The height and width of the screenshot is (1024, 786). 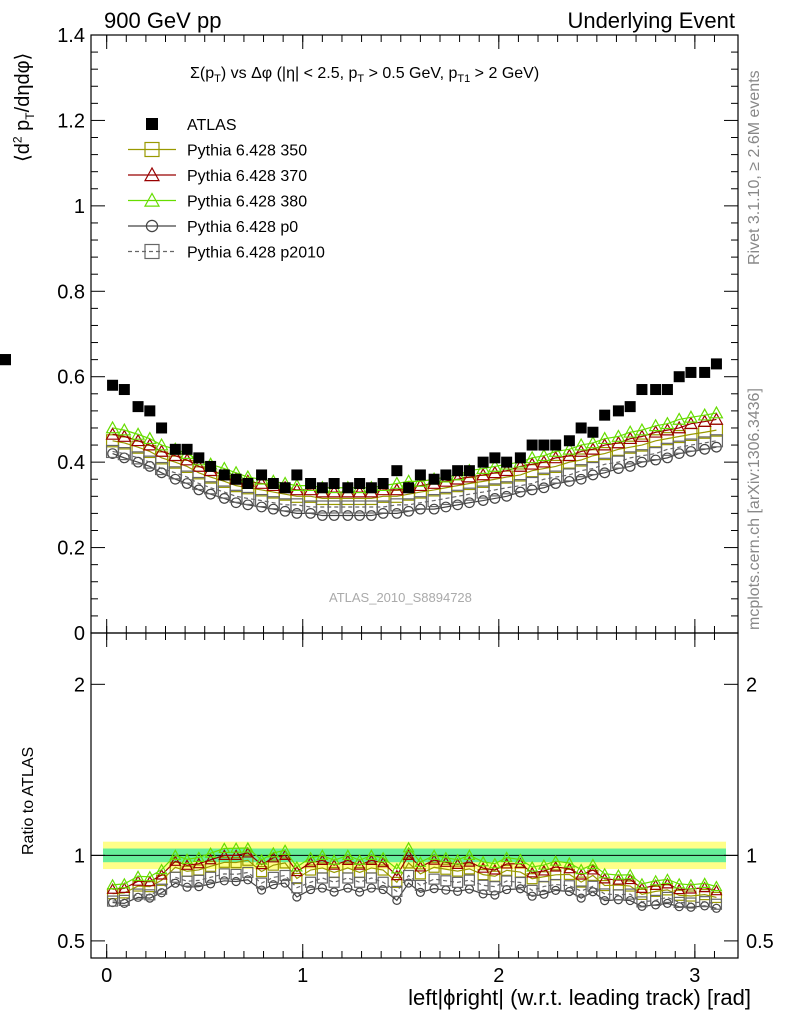 What do you see at coordinates (212, 125) in the screenshot?
I see `legend-label-0: ATLAS` at bounding box center [212, 125].